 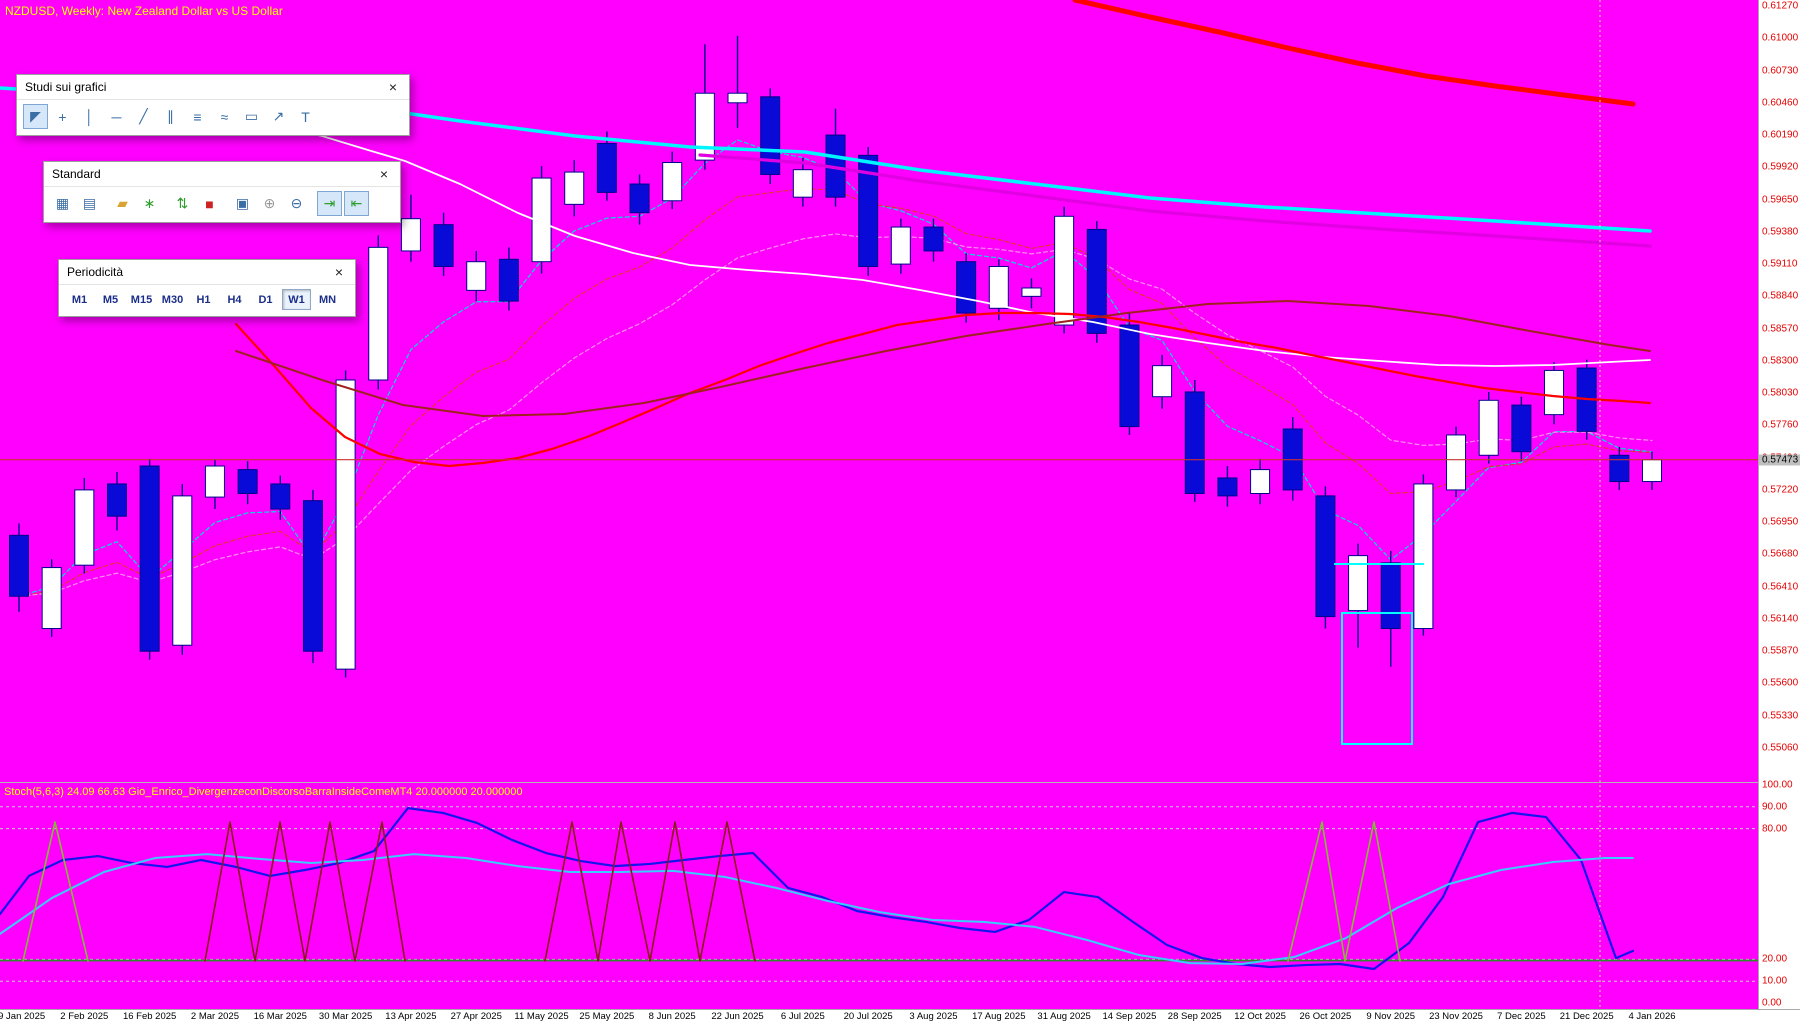 I want to click on equidistant-channel-icon: ∥, so click(x=170, y=116).